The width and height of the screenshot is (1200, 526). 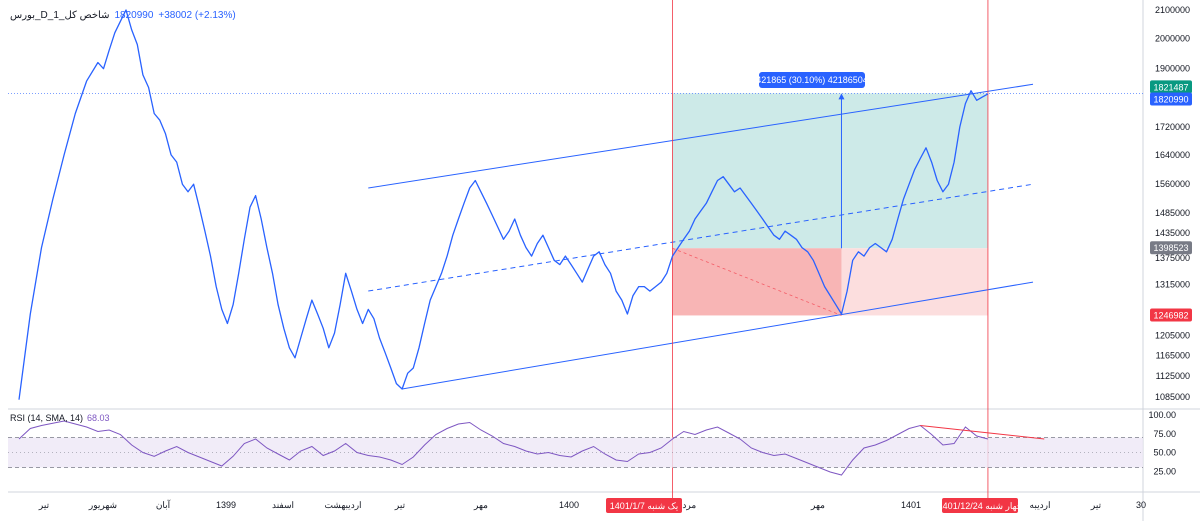 I want to click on time-tick-label: شهریور, so click(x=102, y=505).